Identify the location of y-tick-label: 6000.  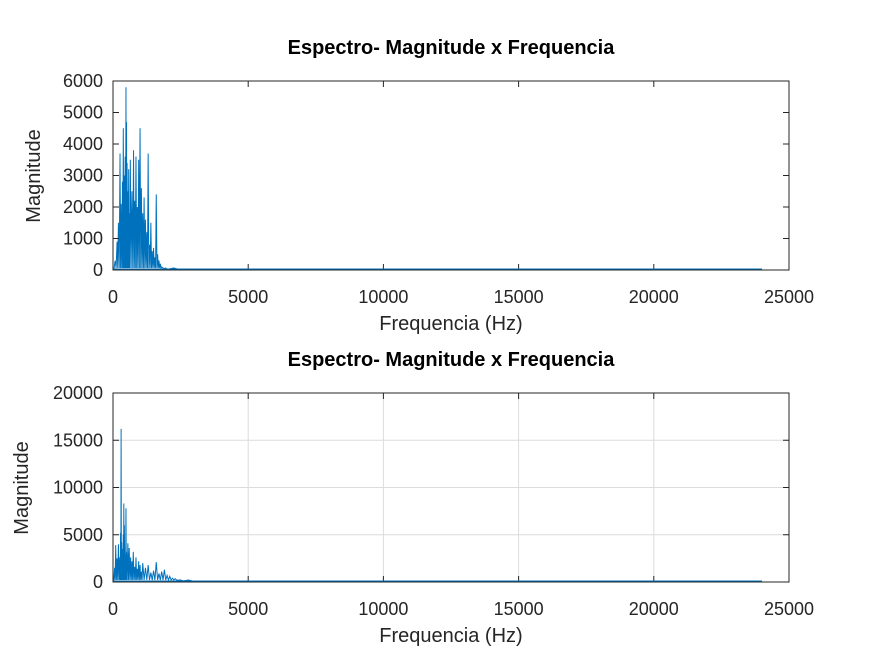
(83, 81).